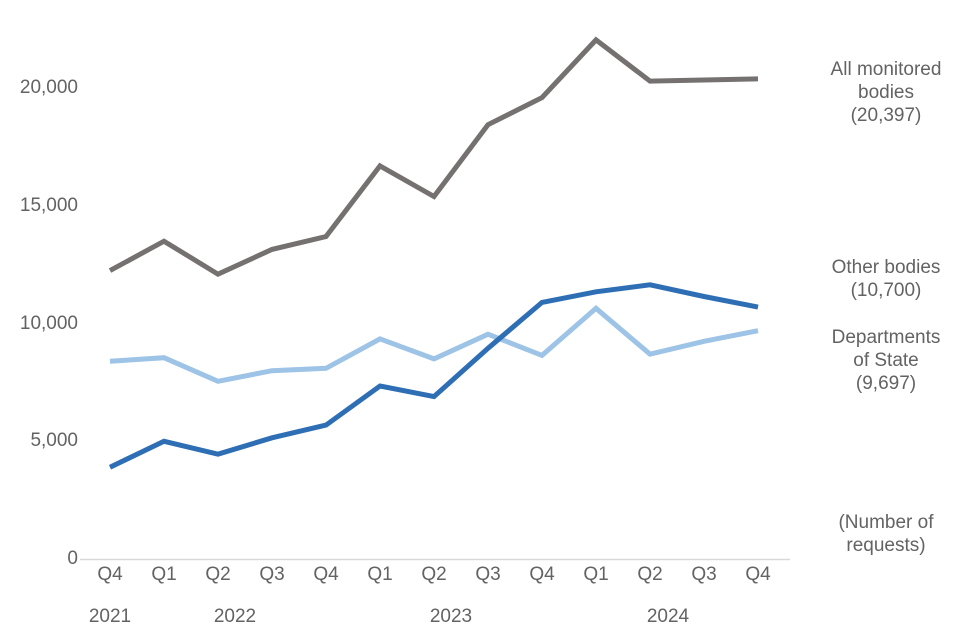 This screenshot has width=960, height=640. Describe the element at coordinates (886, 267) in the screenshot. I see `annotation-line: Other bodies` at that location.